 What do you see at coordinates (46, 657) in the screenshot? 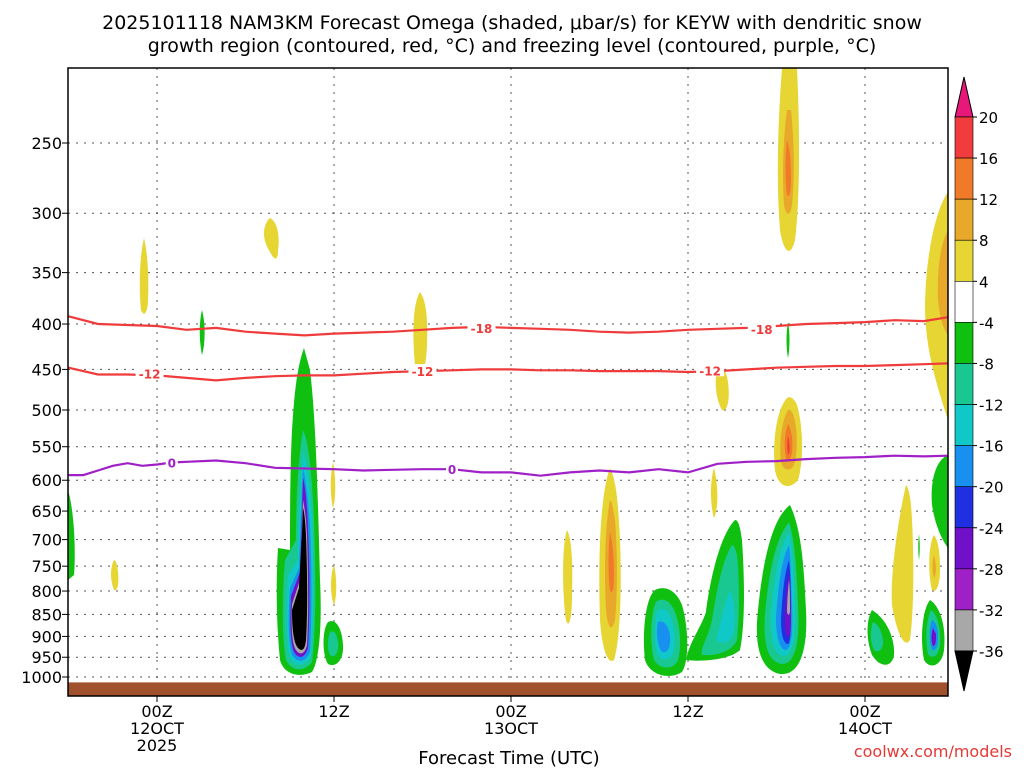
I see `y-tick-label-950: 950` at bounding box center [46, 657].